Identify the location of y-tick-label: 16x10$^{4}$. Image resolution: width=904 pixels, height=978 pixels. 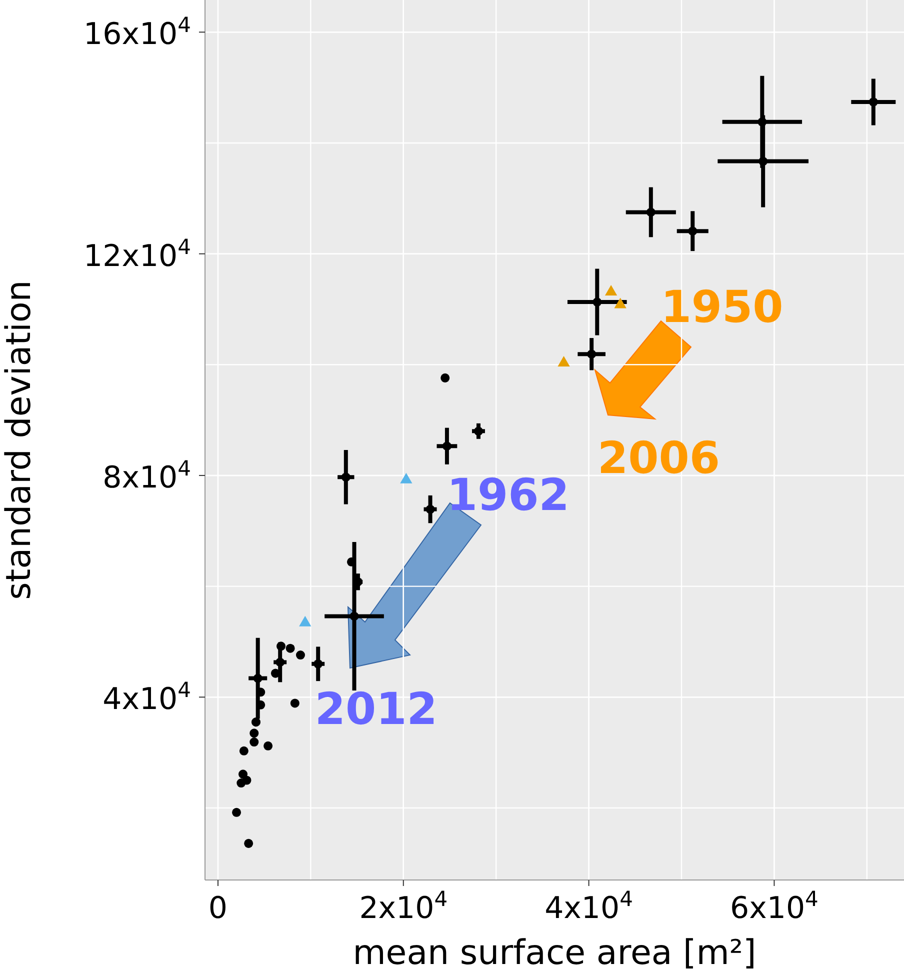
(137, 32).